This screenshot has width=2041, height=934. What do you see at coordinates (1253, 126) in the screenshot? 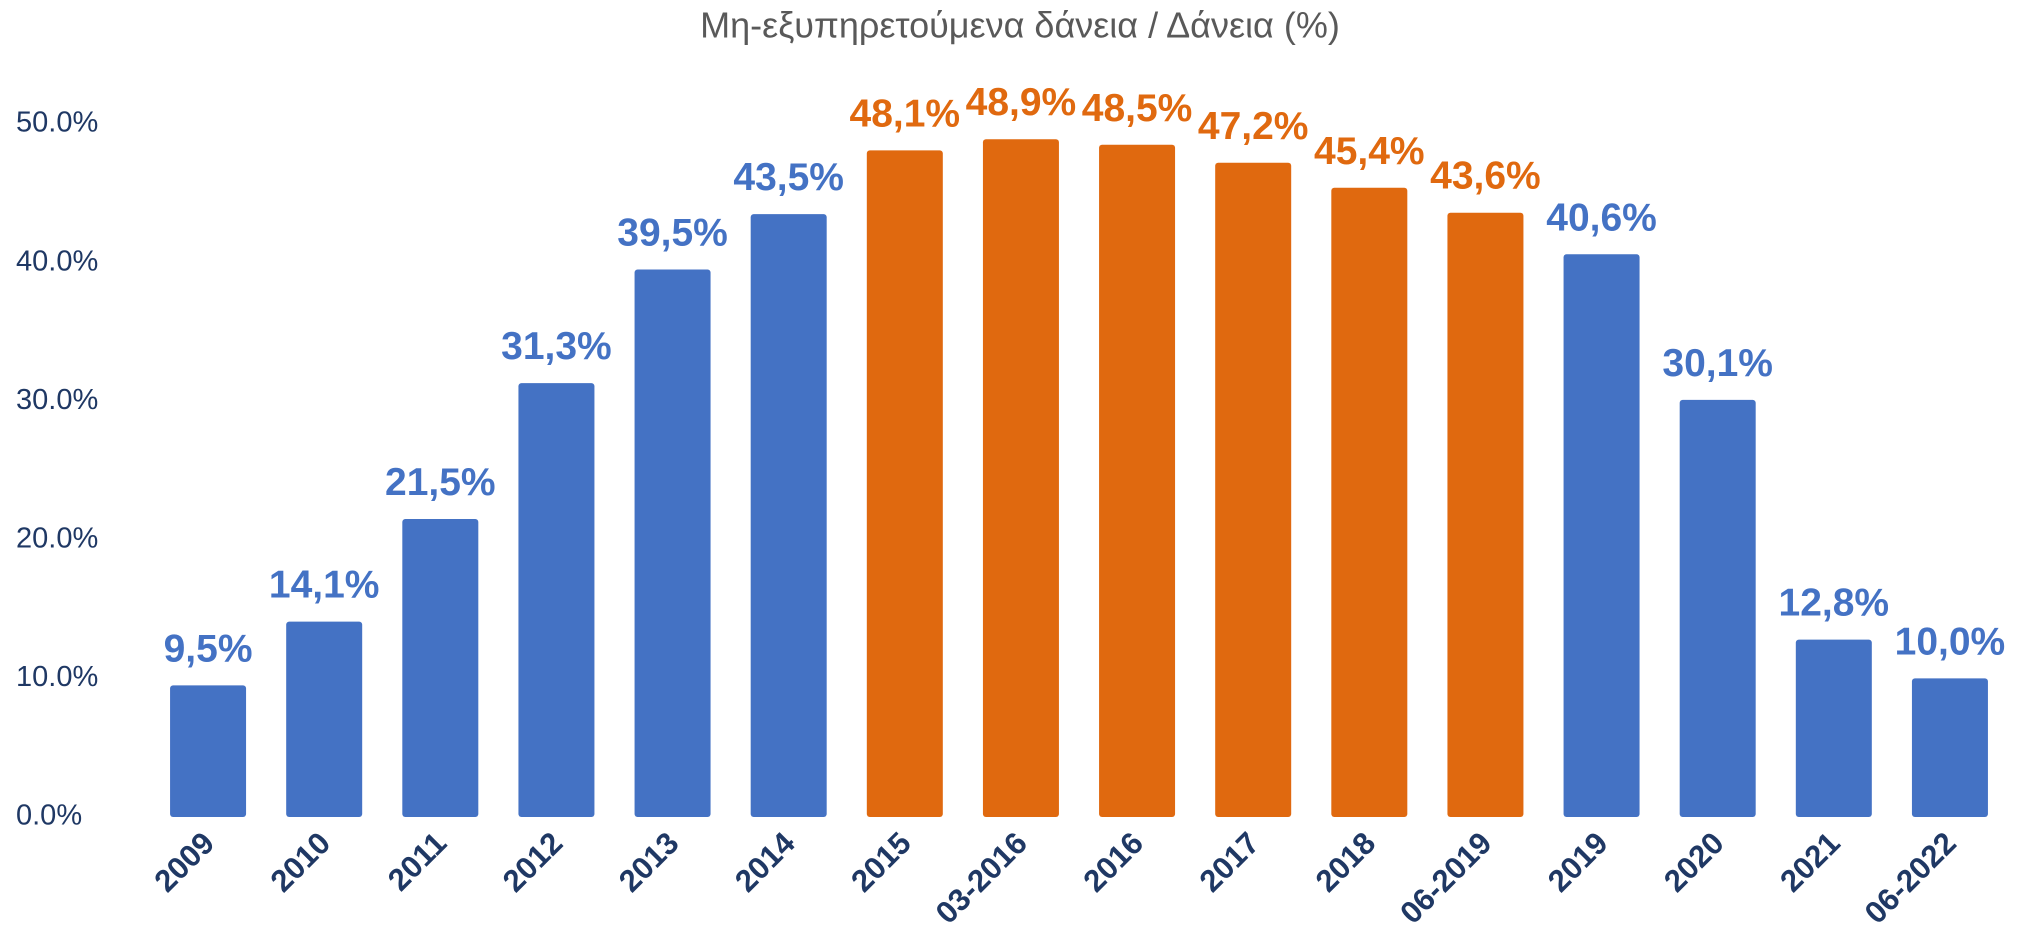
I see `value-label: 47,2%` at bounding box center [1253, 126].